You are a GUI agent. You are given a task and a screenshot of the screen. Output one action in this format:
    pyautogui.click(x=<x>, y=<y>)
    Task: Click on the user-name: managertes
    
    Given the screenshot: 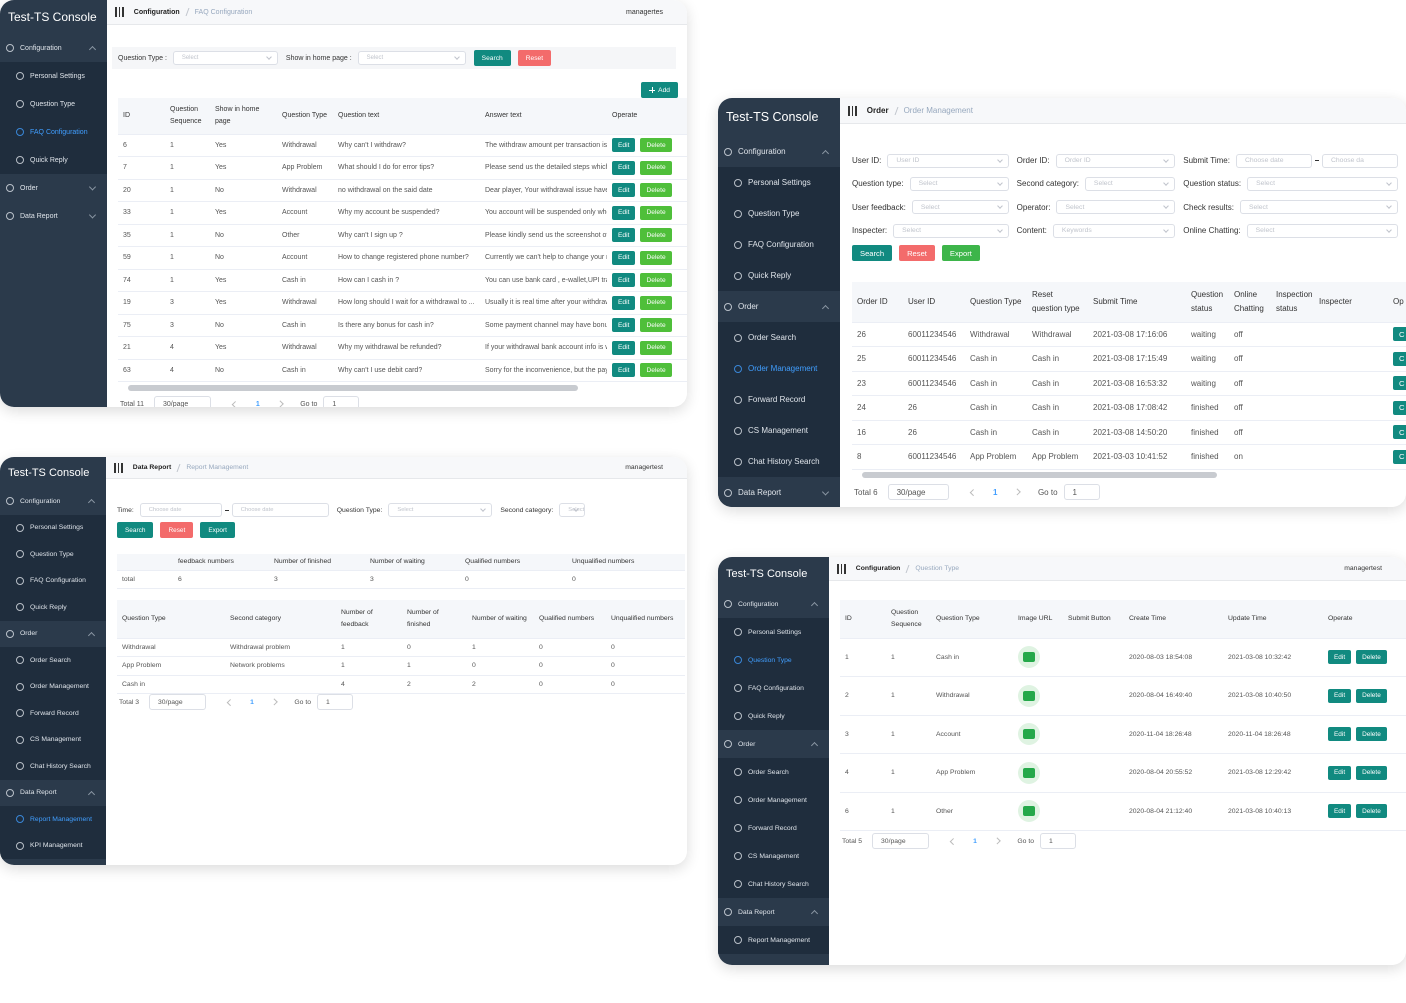 What is the action you would take?
    pyautogui.click(x=644, y=12)
    